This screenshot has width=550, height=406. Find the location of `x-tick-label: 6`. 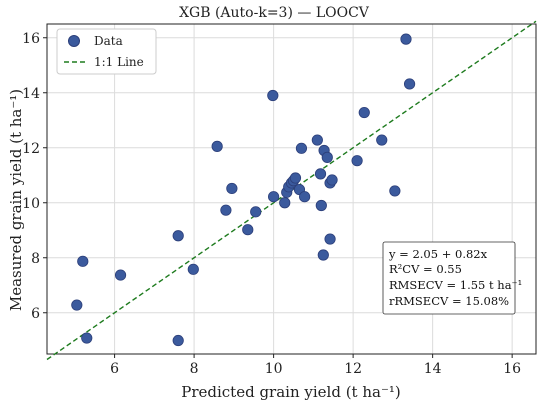

x-tick-label: 6 is located at coordinates (114, 369).